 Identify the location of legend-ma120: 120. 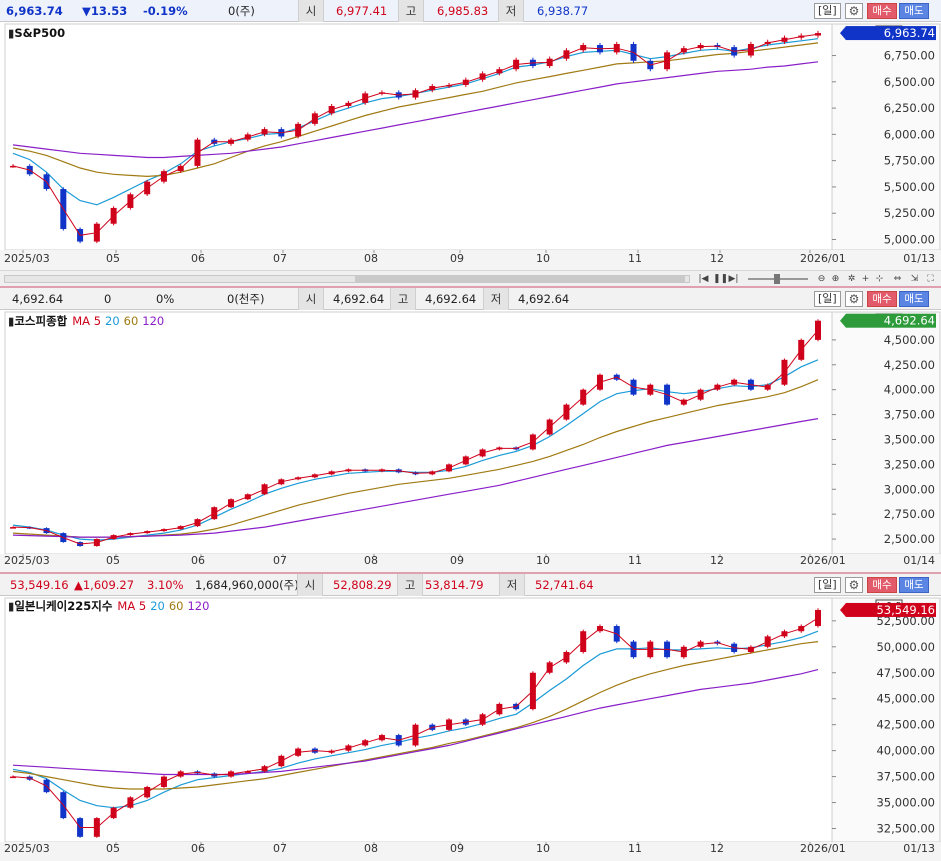
(198, 606).